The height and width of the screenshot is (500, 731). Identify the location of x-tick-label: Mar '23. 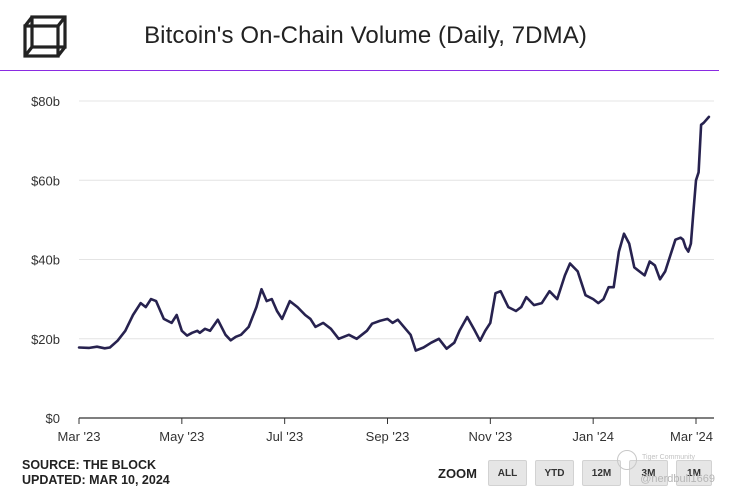
(79, 436).